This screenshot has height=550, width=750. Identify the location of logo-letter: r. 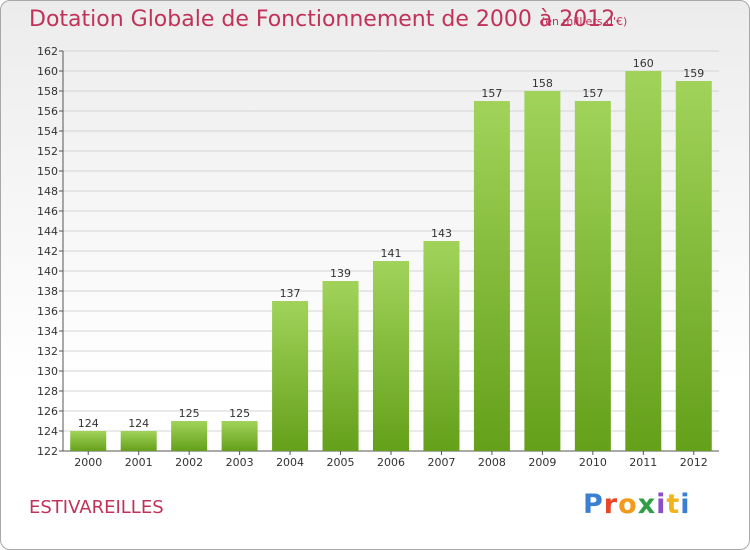
(611, 504).